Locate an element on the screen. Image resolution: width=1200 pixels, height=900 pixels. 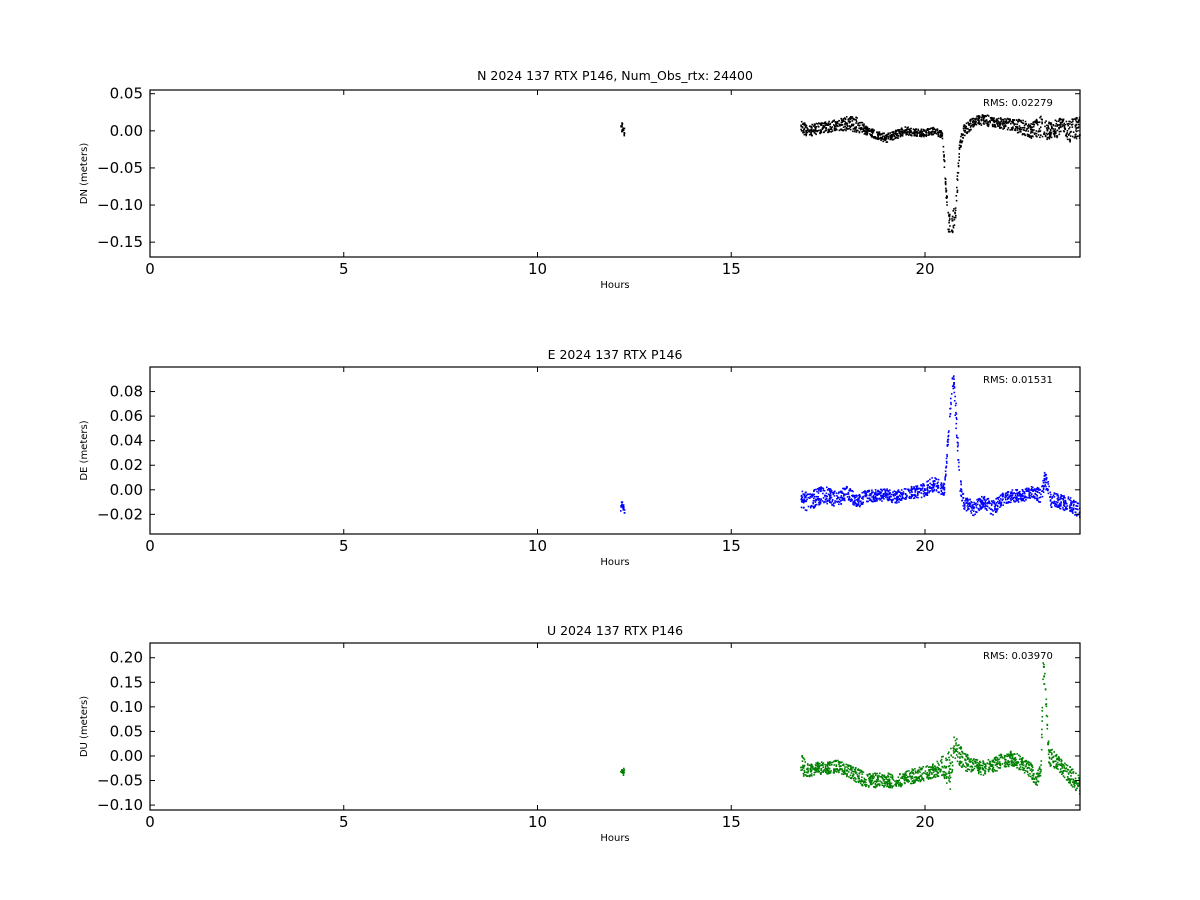
up-y-tick-label: 0.20 is located at coordinates (126, 658).